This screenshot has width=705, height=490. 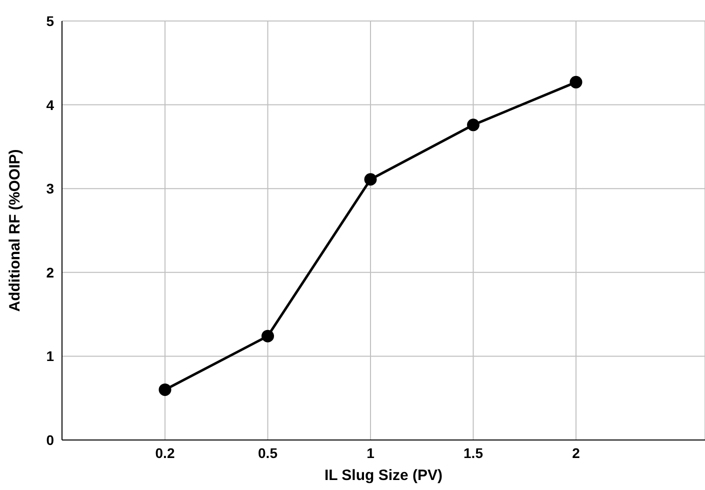 What do you see at coordinates (576, 452) in the screenshot?
I see `x-tick-label: 2` at bounding box center [576, 452].